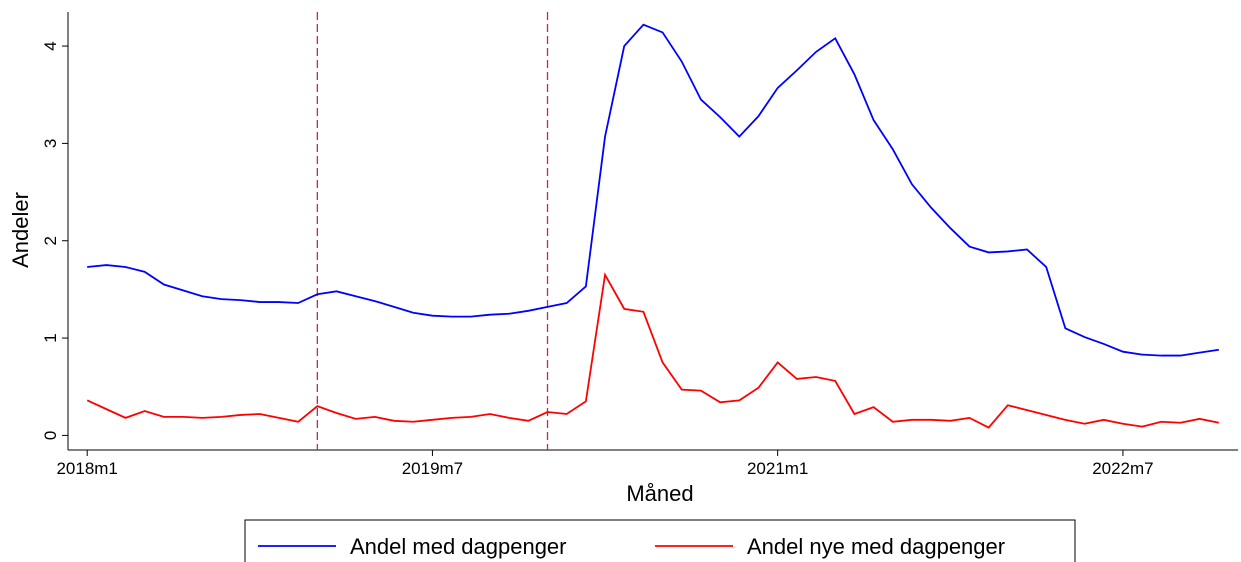  Describe the element at coordinates (50, 240) in the screenshot. I see `y-tick-label: 2` at that location.